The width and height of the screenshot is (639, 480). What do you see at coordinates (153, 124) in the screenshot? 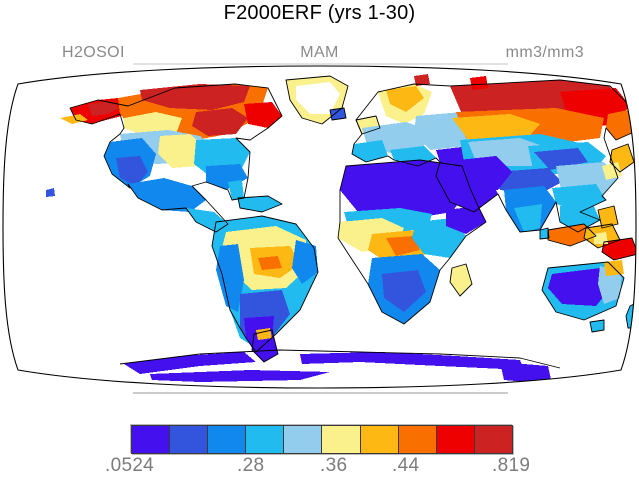
I see `region-canada-yellow` at bounding box center [153, 124].